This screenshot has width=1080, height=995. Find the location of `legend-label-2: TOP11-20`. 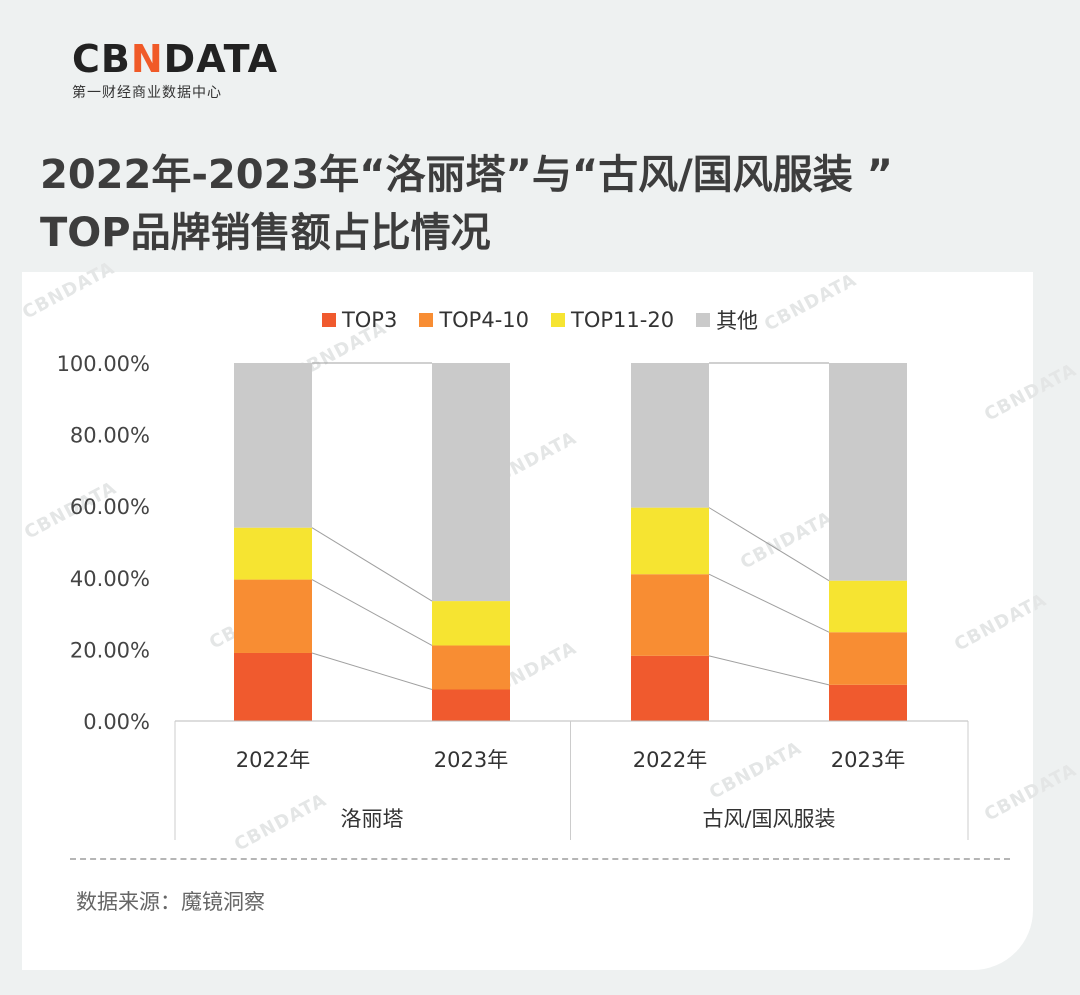

legend-label-2: TOP11-20 is located at coordinates (623, 320).